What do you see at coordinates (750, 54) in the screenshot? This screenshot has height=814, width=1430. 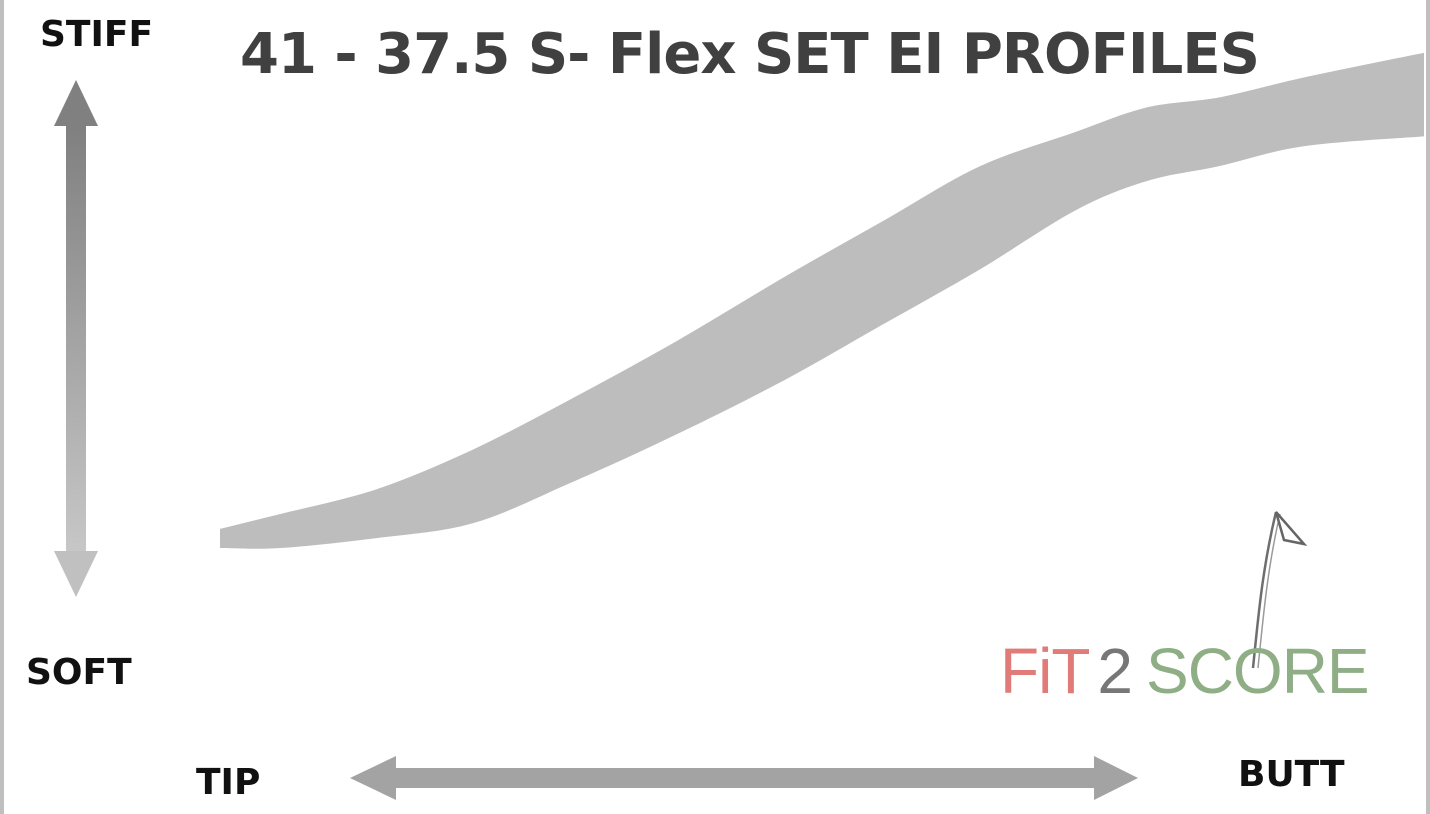 I see `chart-title: 41 - 37.5 S- Flex SET EI PROFILES` at bounding box center [750, 54].